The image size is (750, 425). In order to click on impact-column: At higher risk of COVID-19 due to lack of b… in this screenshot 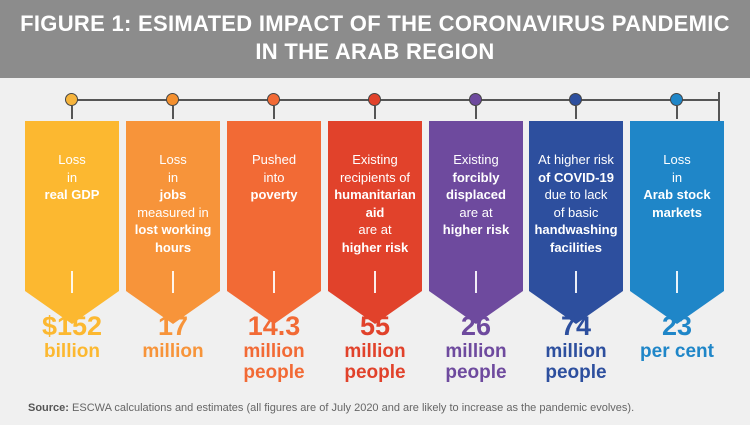, I will do `click(576, 243)`.